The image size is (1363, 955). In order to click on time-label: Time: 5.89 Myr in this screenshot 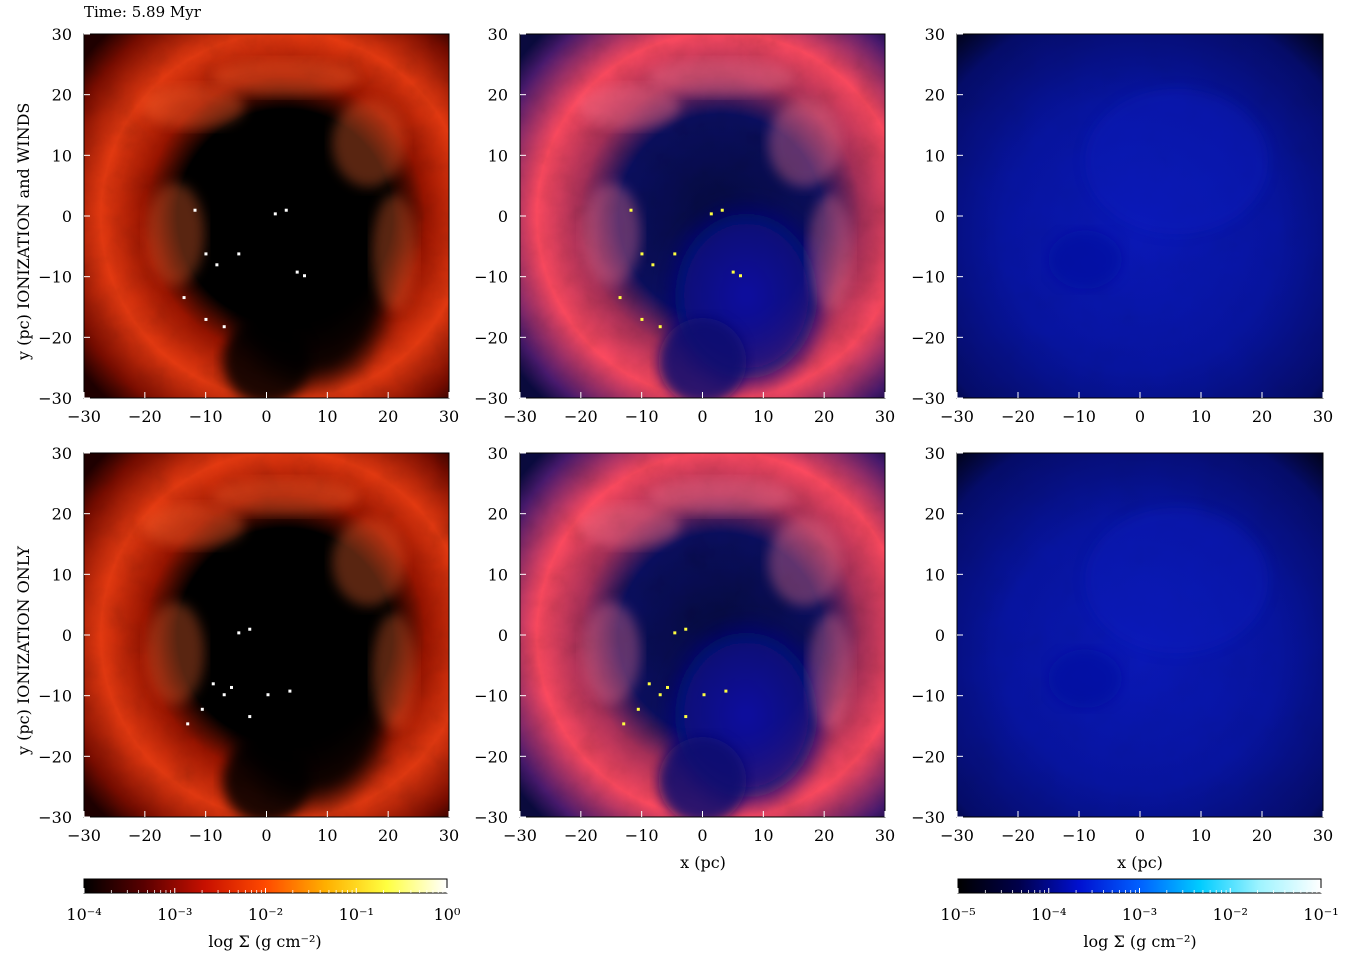, I will do `click(142, 12)`.